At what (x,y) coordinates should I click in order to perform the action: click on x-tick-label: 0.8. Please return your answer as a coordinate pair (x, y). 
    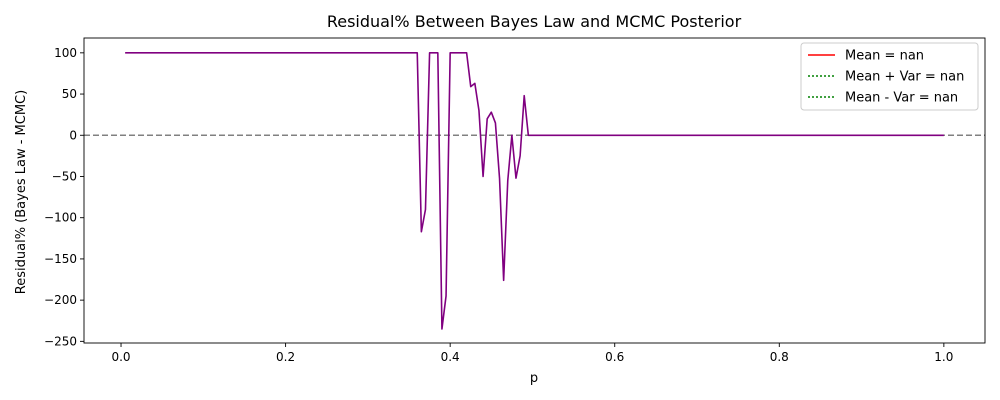
    Looking at the image, I should click on (779, 357).